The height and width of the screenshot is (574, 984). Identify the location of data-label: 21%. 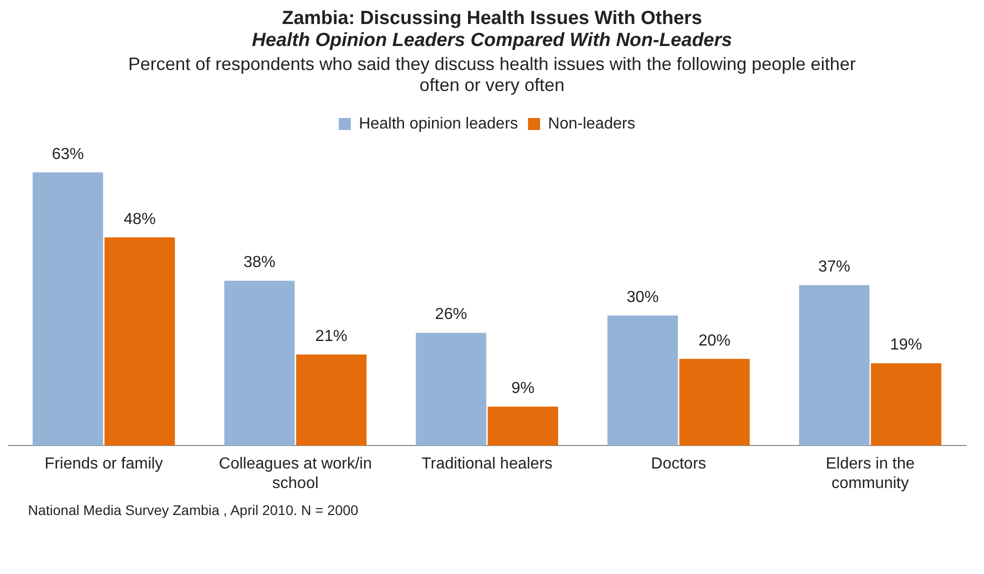
(331, 336).